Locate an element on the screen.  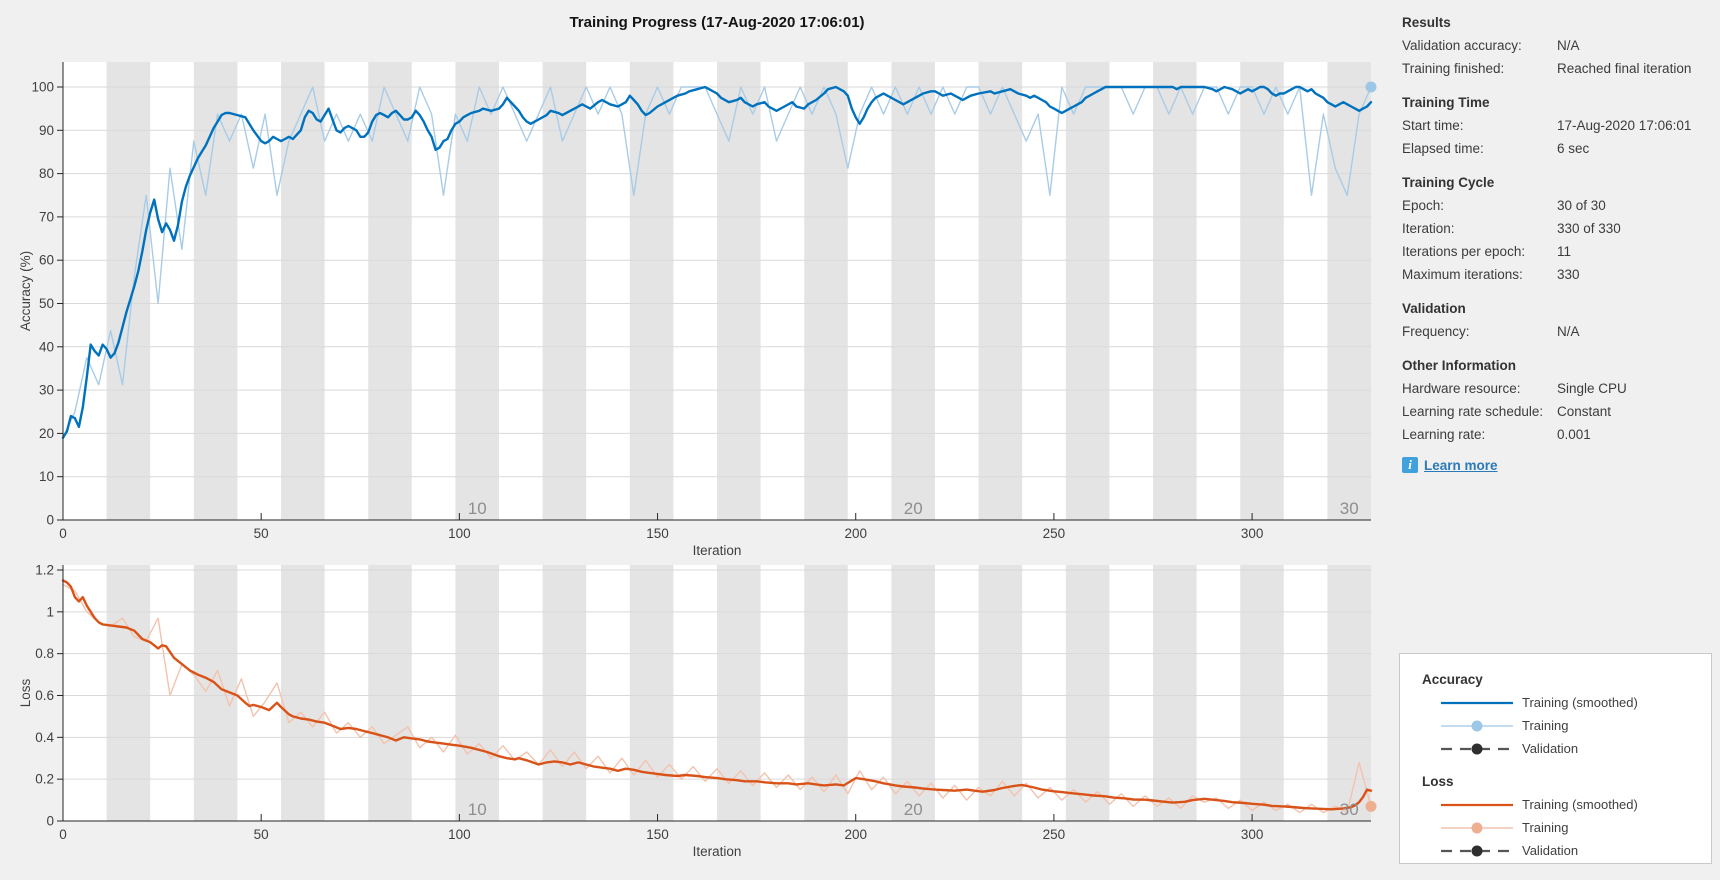
y-axis-title: Loss is located at coordinates (25, 692).